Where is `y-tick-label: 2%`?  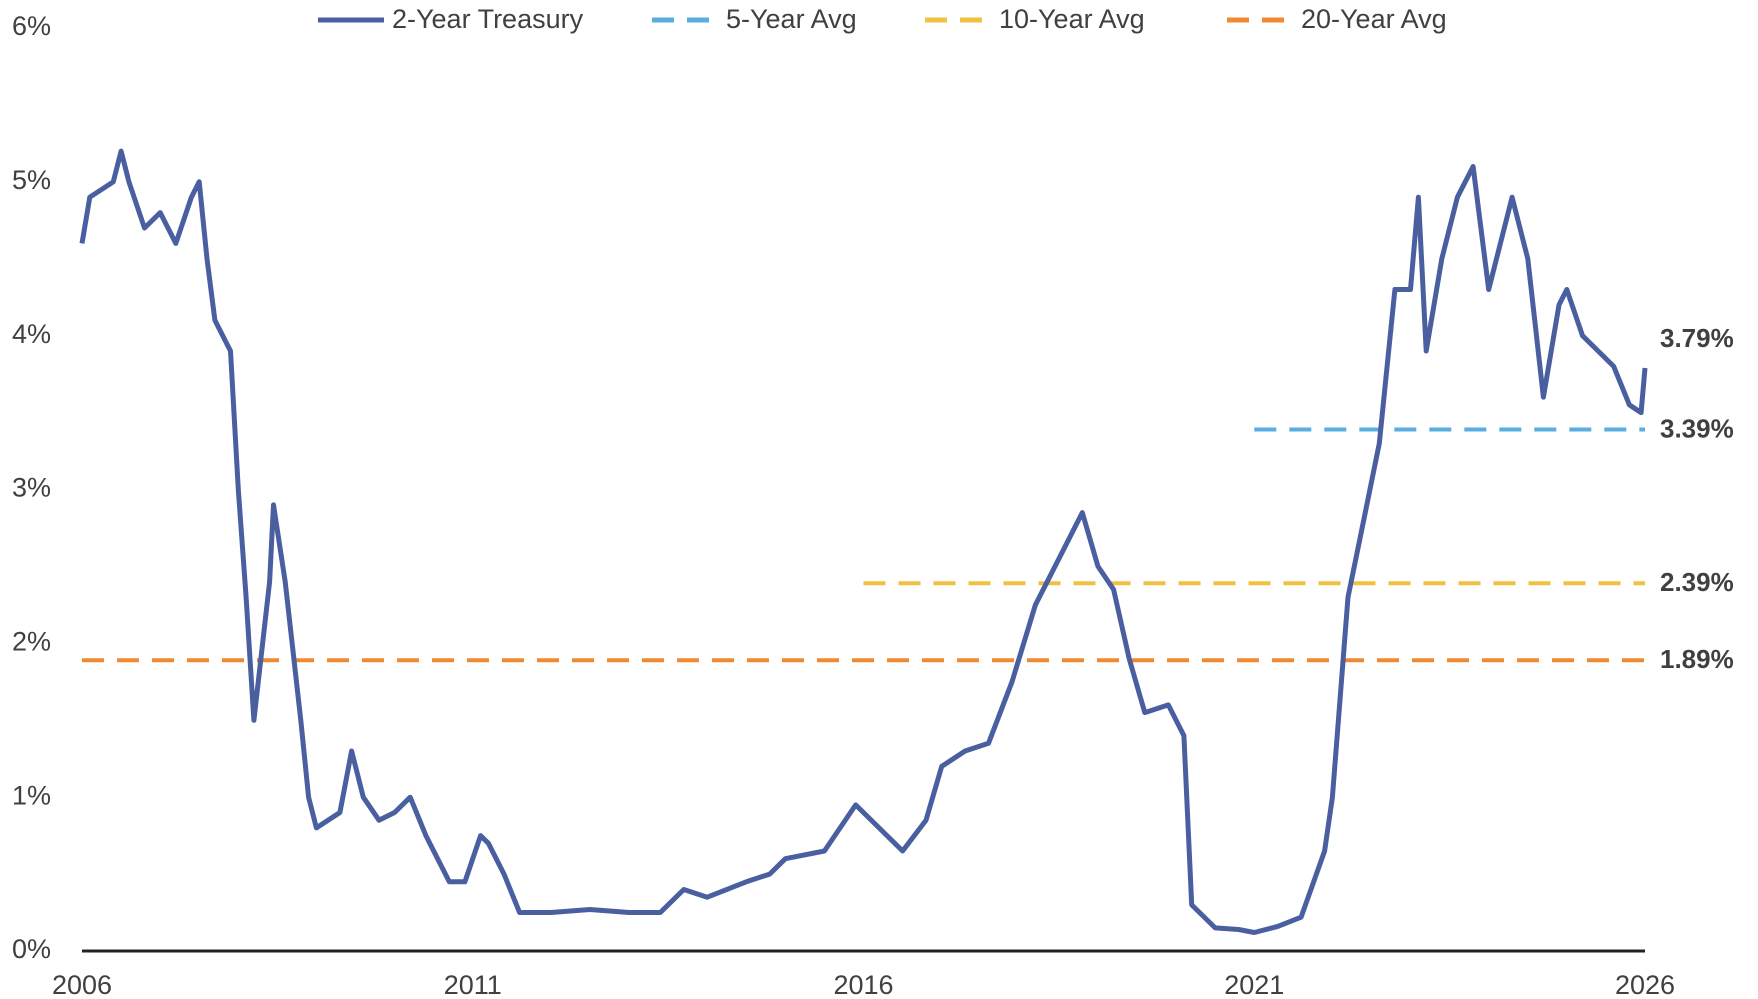
y-tick-label: 2% is located at coordinates (31, 641).